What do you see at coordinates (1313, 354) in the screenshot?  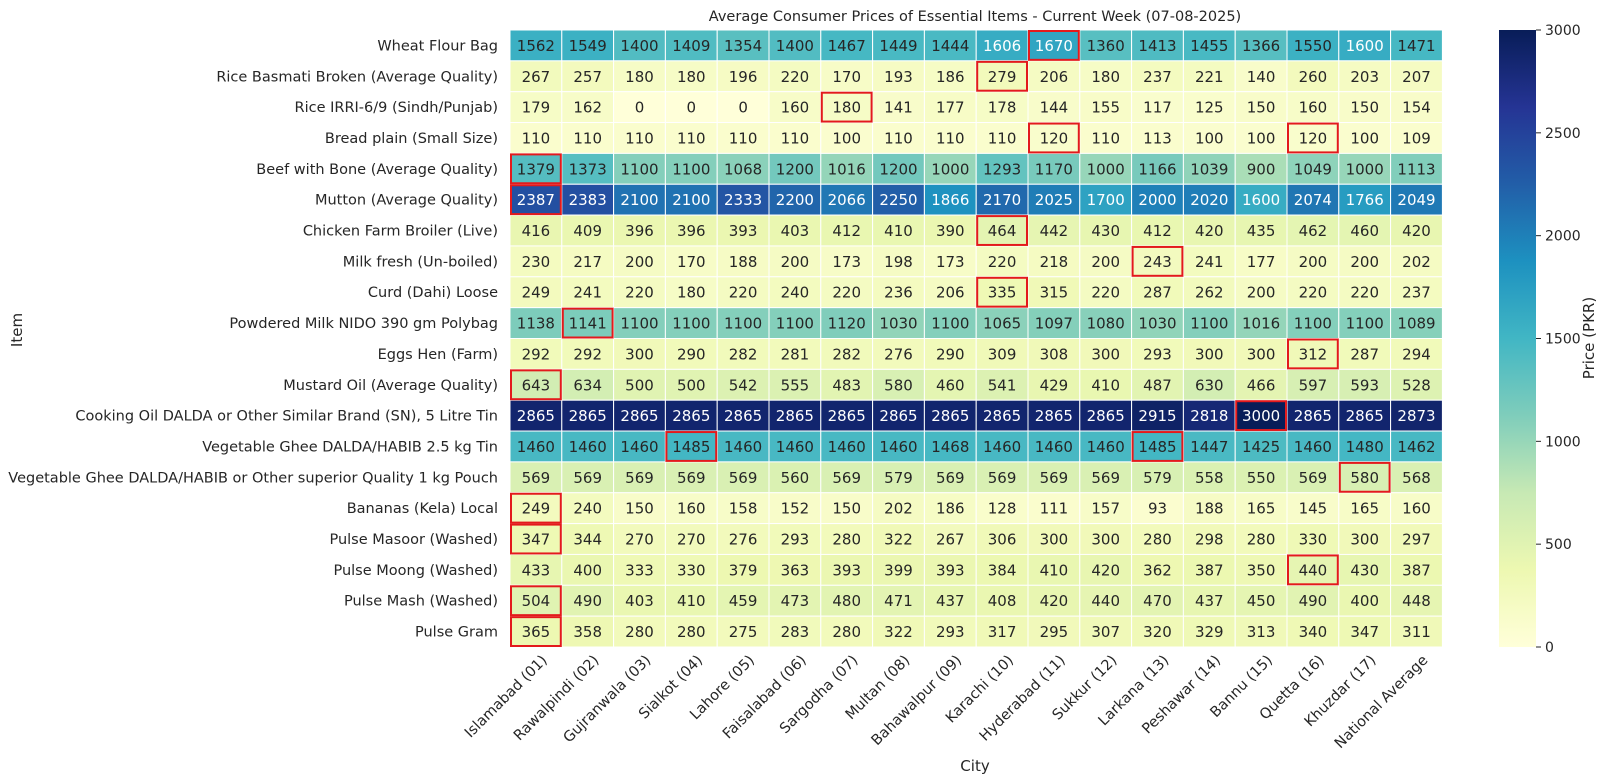 I see `cell-value: 312` at bounding box center [1313, 354].